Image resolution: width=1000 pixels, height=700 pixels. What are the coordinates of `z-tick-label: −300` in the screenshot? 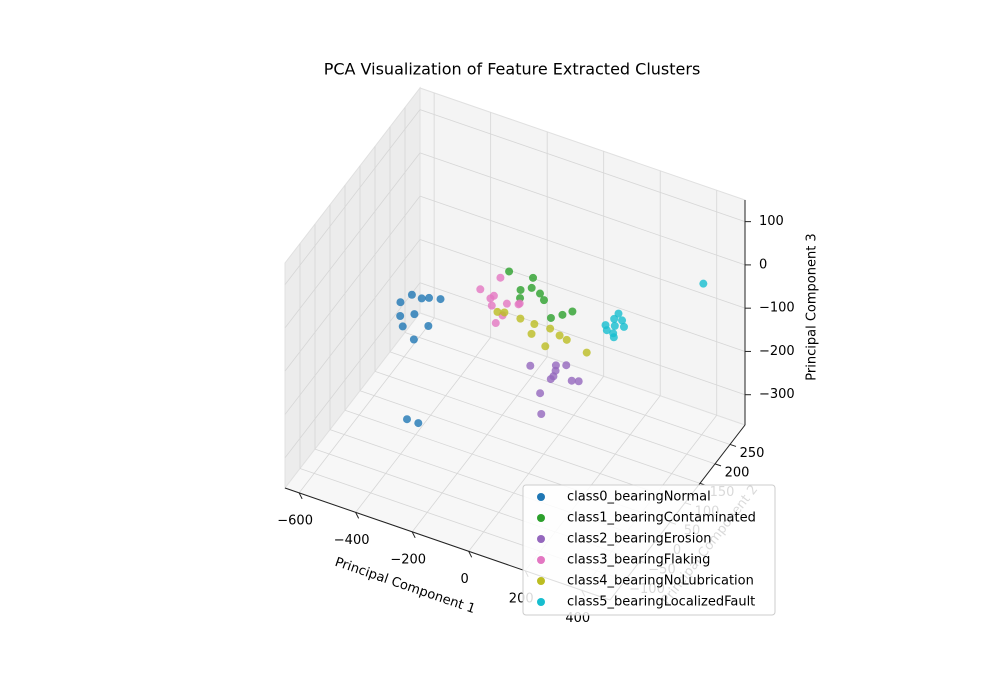 It's located at (777, 394).